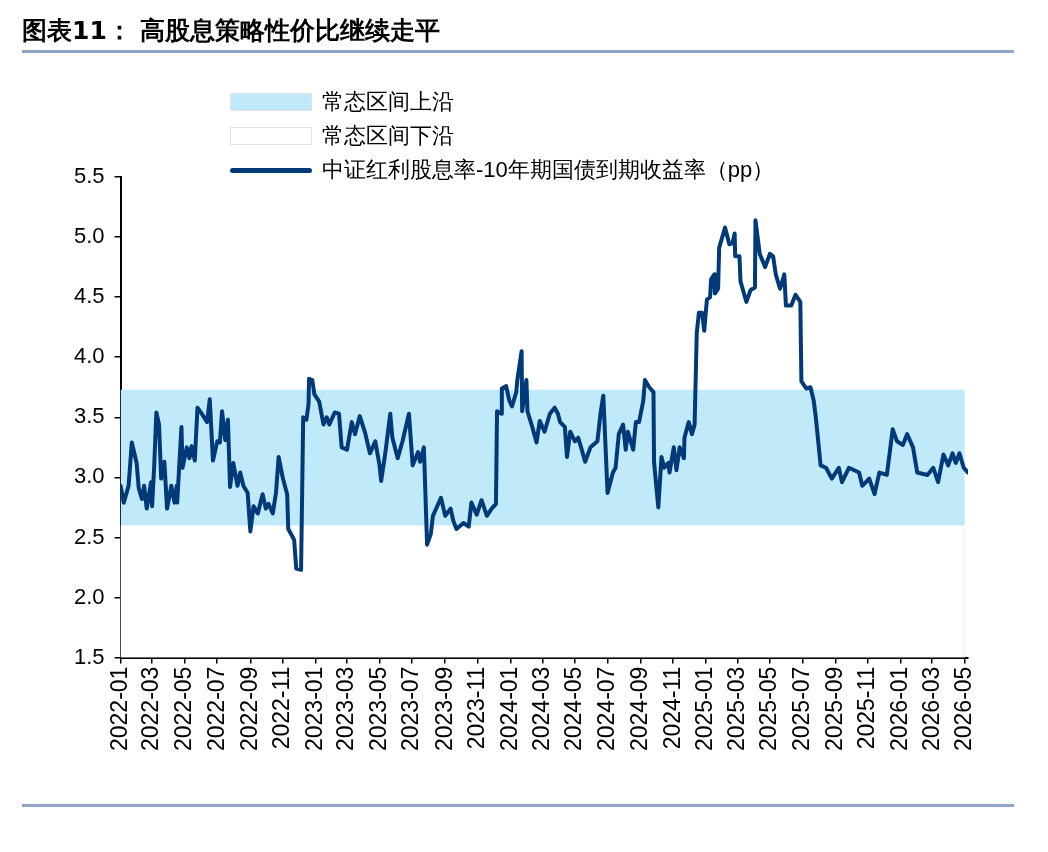 This screenshot has width=1048, height=852. What do you see at coordinates (930, 709) in the screenshot?
I see `x-tick-label: 2026-03` at bounding box center [930, 709].